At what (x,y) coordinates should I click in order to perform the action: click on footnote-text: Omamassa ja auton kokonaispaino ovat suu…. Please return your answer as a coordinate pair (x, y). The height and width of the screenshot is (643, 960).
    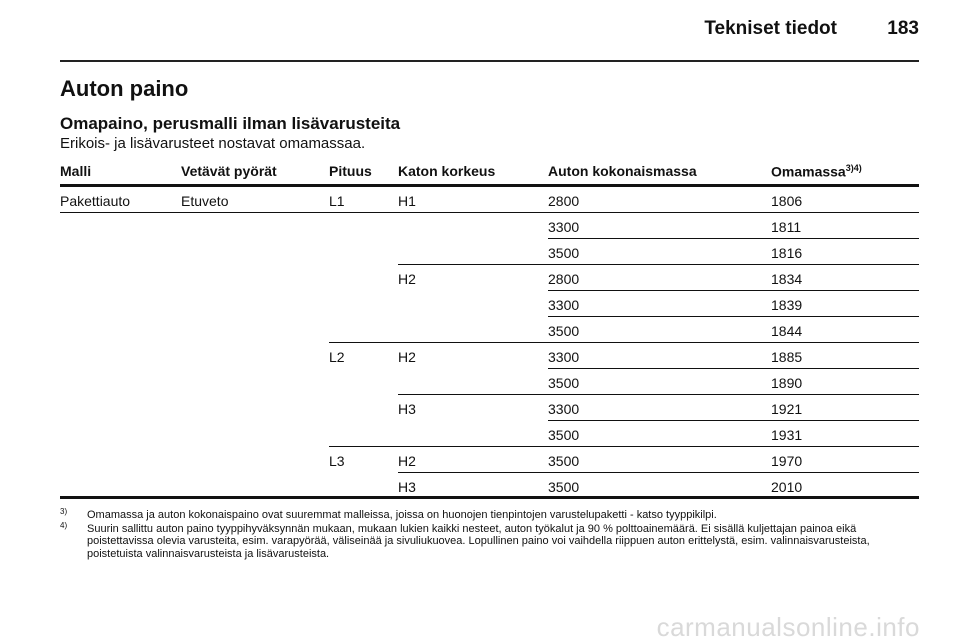
    Looking at the image, I should click on (402, 515).